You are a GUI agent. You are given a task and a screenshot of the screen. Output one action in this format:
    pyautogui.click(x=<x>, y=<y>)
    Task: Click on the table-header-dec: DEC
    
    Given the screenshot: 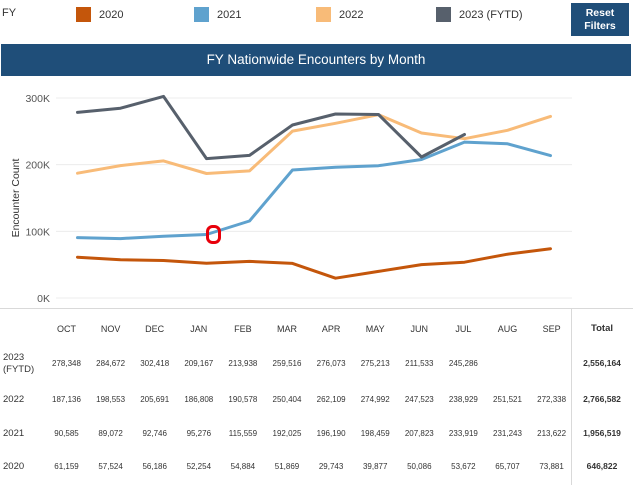 What is the action you would take?
    pyautogui.click(x=155, y=329)
    